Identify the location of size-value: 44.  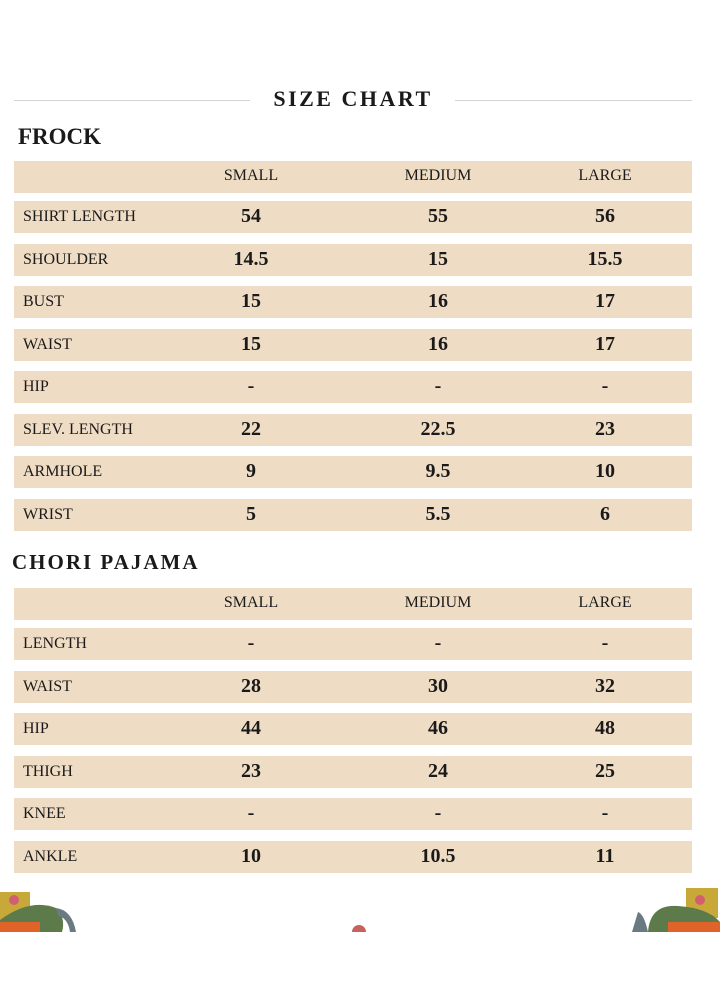
(251, 728).